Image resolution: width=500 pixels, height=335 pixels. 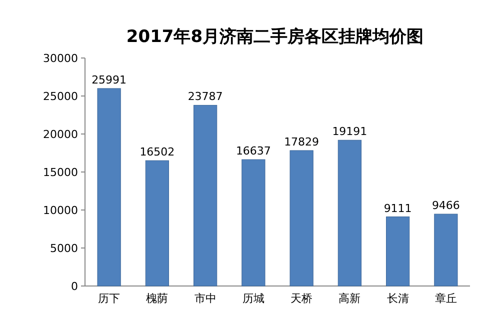 I want to click on chart-title: 2017年8月济南二手房各区挂牌均价图, so click(x=275, y=37).